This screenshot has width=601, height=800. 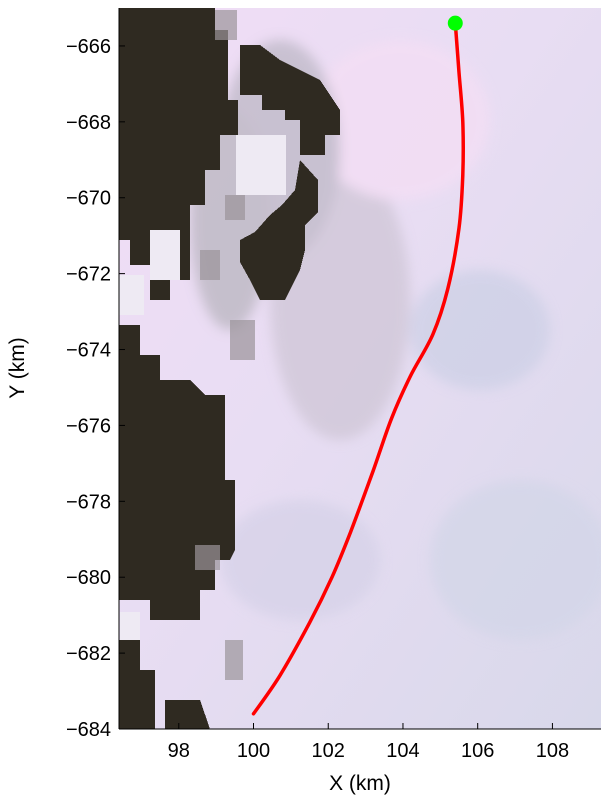 What do you see at coordinates (88, 351) in the screenshot?
I see `y-tick-label: −674` at bounding box center [88, 351].